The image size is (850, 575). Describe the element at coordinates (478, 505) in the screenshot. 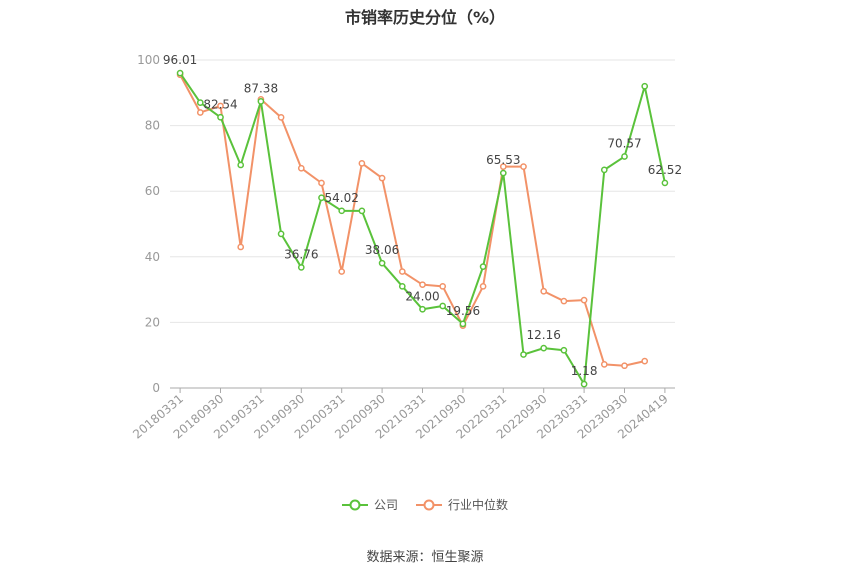

I see `legend-label-industry-median: 行业中位数` at that location.